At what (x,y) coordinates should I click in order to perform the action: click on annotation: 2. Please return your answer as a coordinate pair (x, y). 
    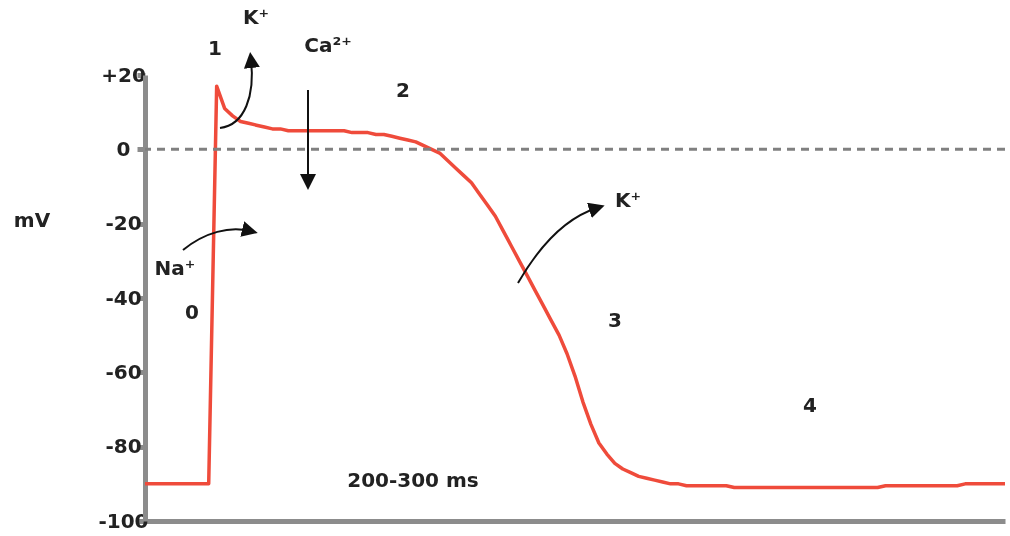
    Looking at the image, I should click on (403, 90).